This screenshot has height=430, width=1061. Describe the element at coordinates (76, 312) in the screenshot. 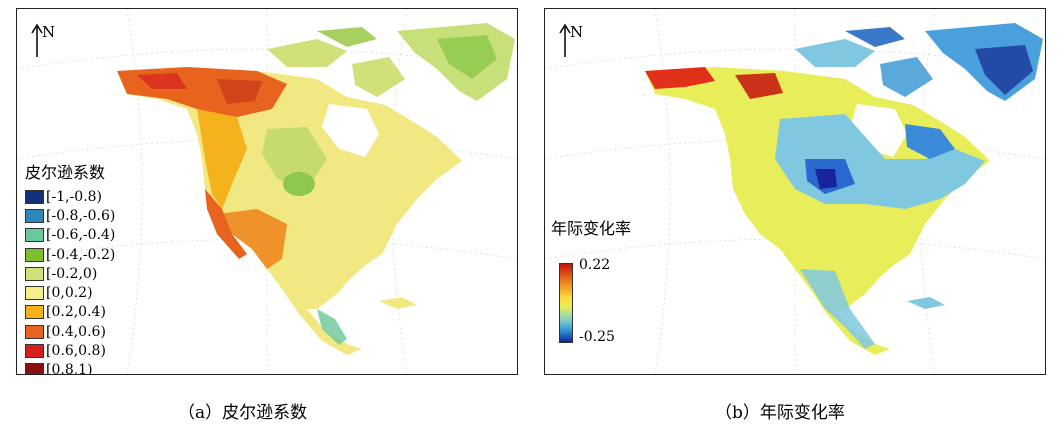

I see `legend-label: [0.2,0.4)` at that location.